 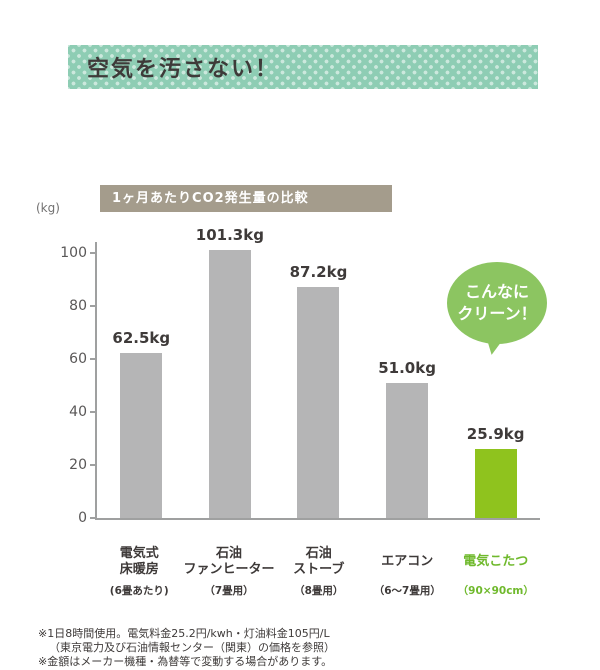 I want to click on bar-value-label: 87.2kg, so click(x=318, y=272).